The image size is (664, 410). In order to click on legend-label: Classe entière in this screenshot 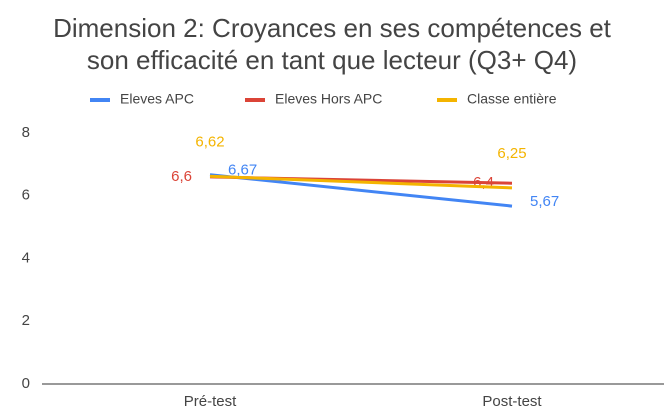, I will do `click(512, 99)`.